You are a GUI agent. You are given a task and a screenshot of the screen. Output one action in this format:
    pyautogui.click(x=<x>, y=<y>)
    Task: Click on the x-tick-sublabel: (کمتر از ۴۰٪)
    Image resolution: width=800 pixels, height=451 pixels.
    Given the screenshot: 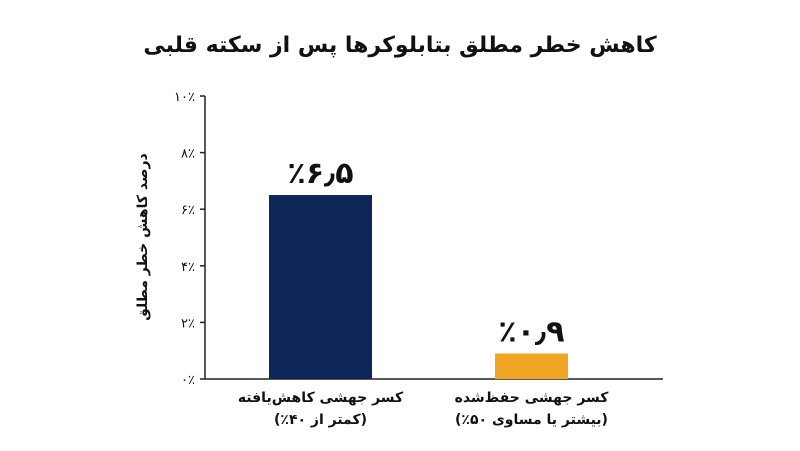 What is the action you would take?
    pyautogui.click(x=320, y=420)
    